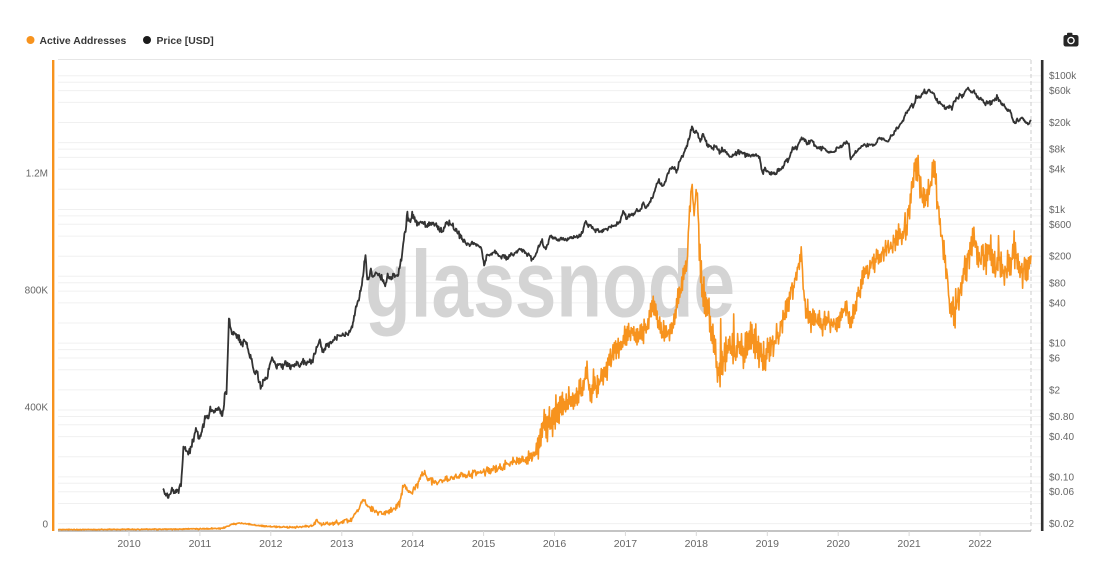 This screenshot has width=1098, height=564. Describe the element at coordinates (185, 41) in the screenshot. I see `svg-text: Price [USD]` at that location.